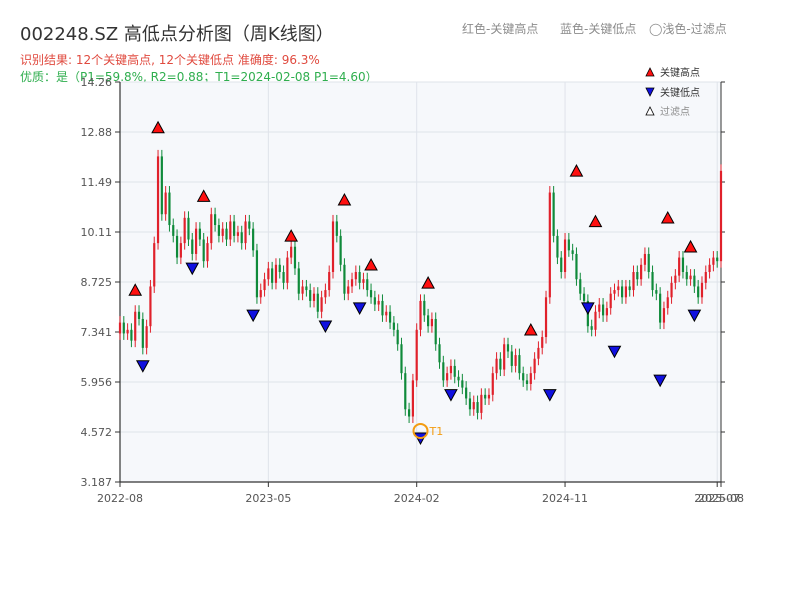  I want to click on x-tick-label: 2024-02, so click(417, 498).